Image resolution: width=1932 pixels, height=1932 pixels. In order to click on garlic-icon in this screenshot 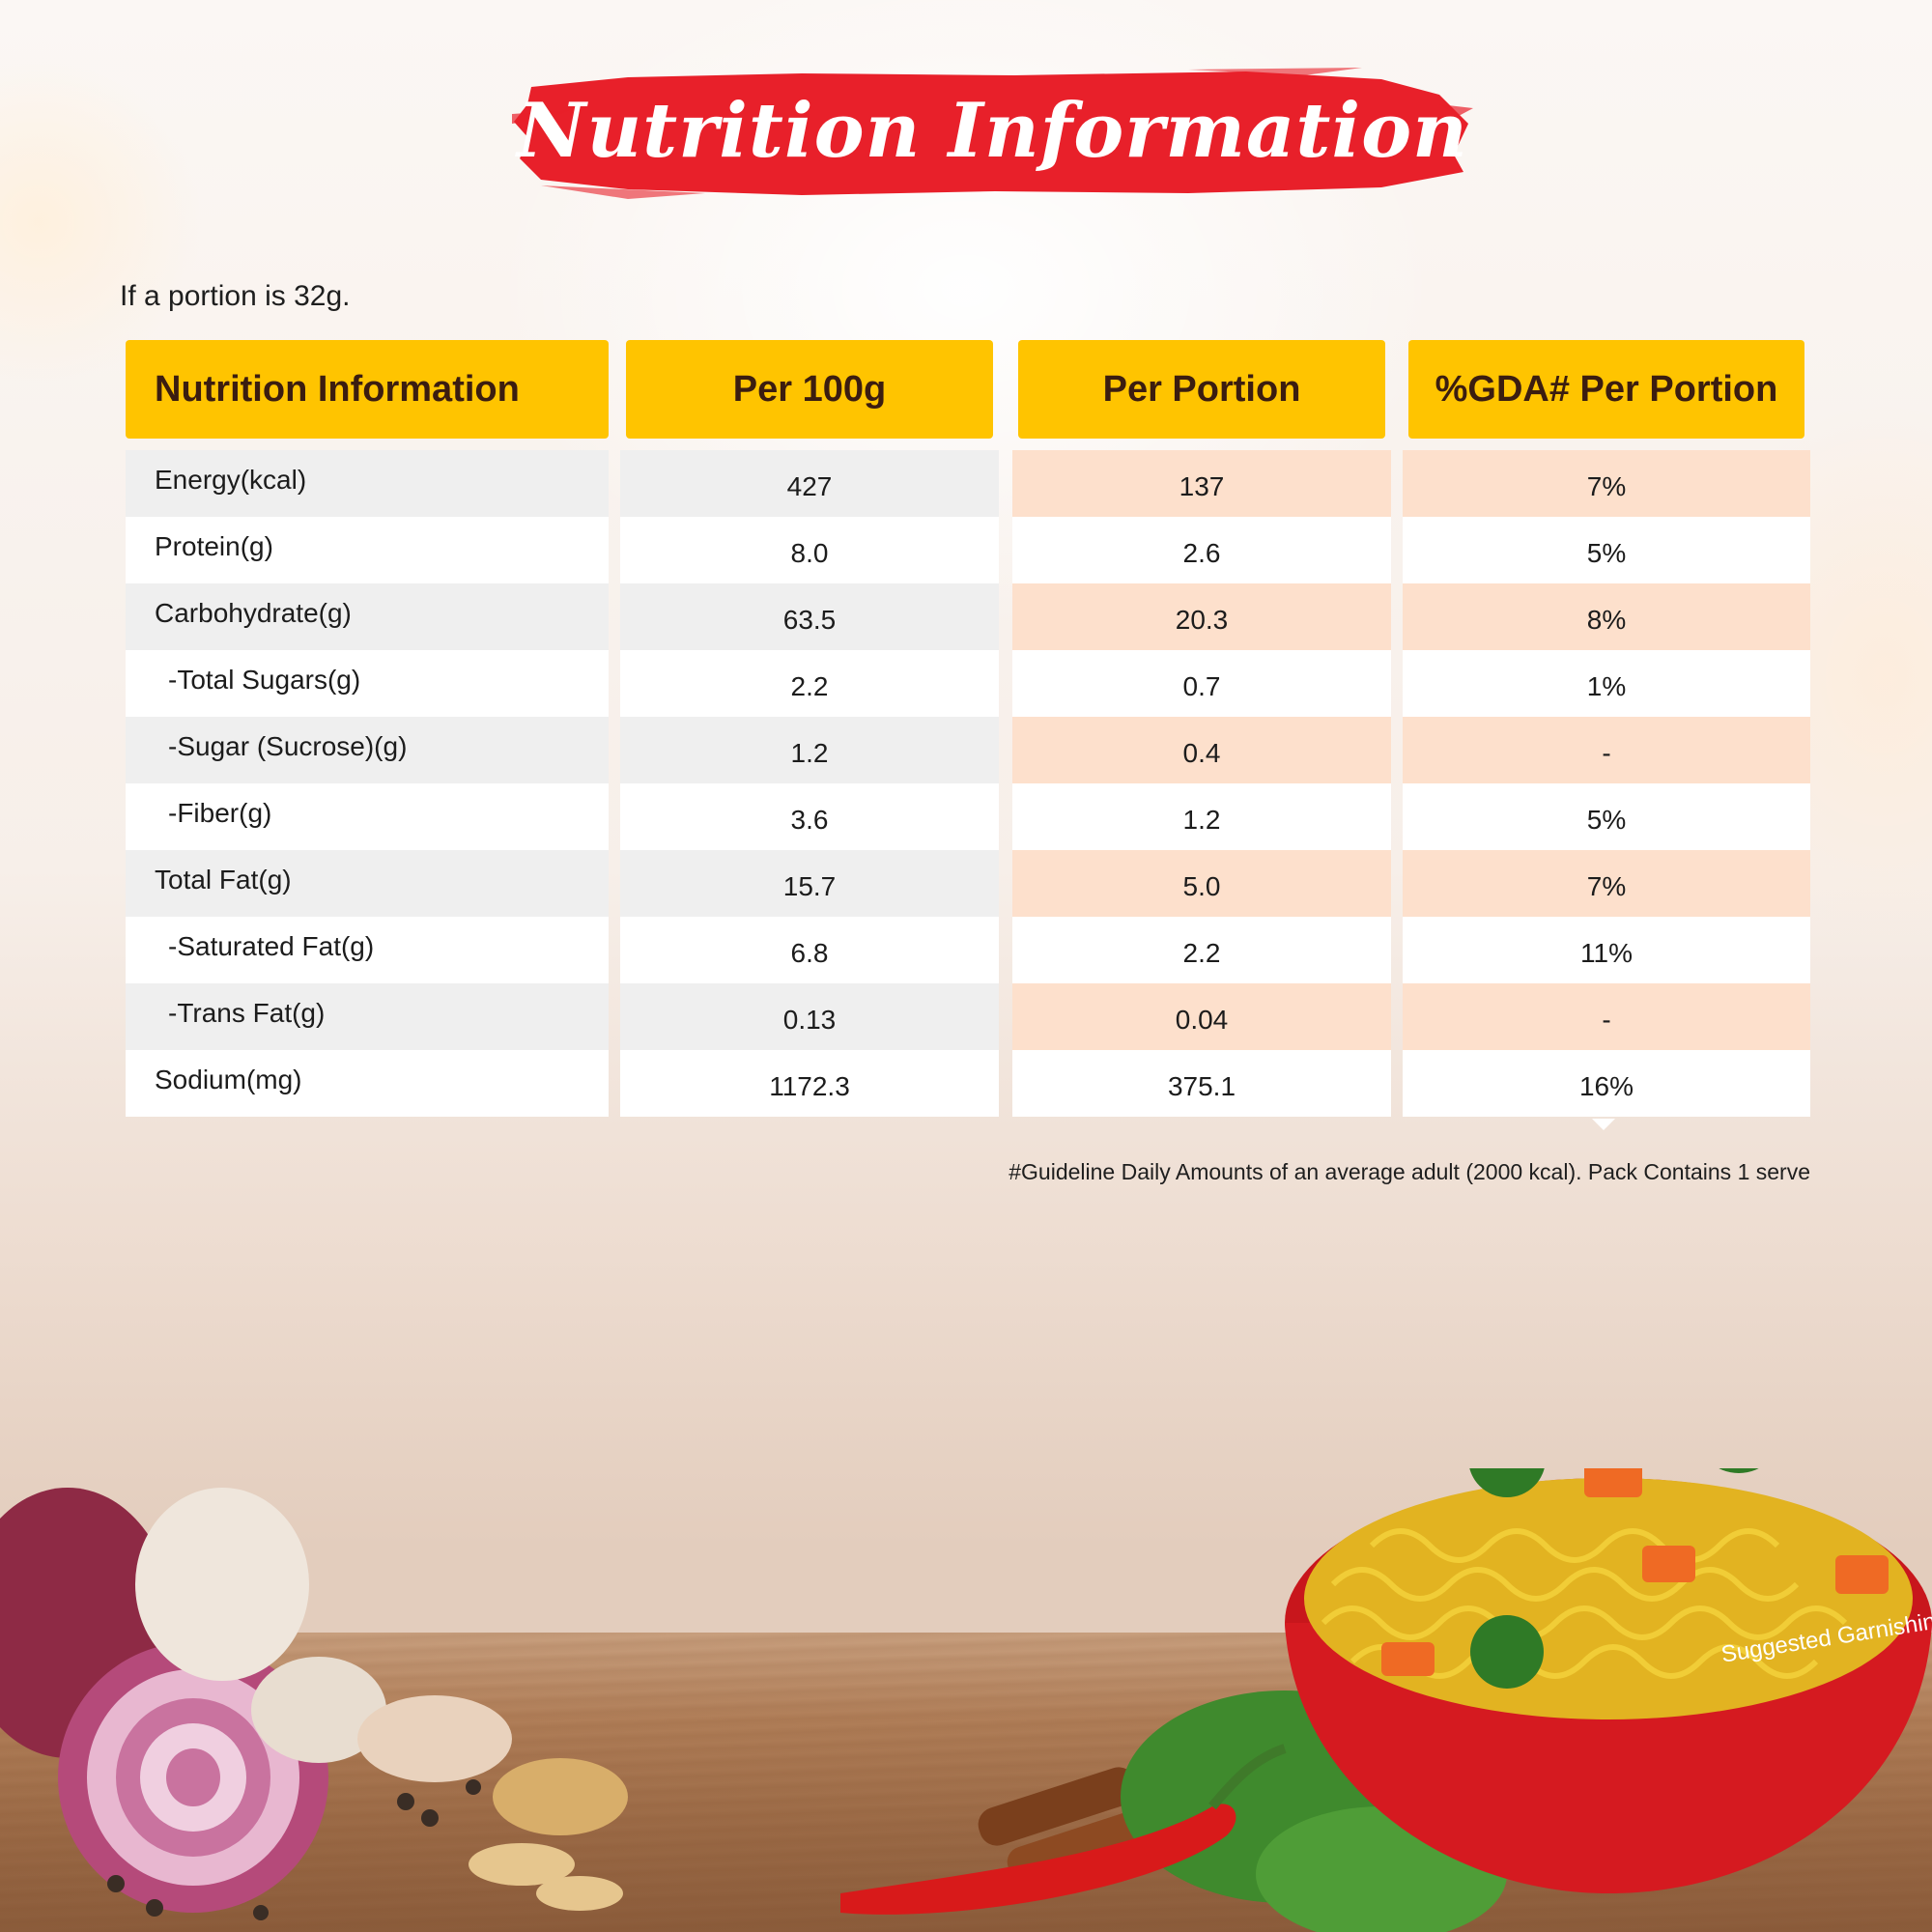, I will do `click(222, 1584)`.